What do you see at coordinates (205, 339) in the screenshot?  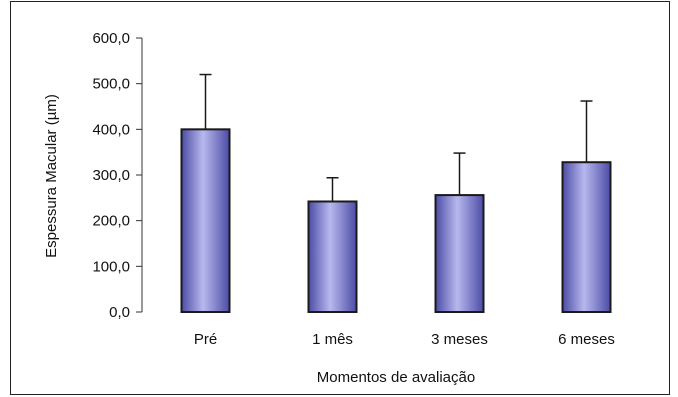 I see `x-tick-label: Pré` at bounding box center [205, 339].